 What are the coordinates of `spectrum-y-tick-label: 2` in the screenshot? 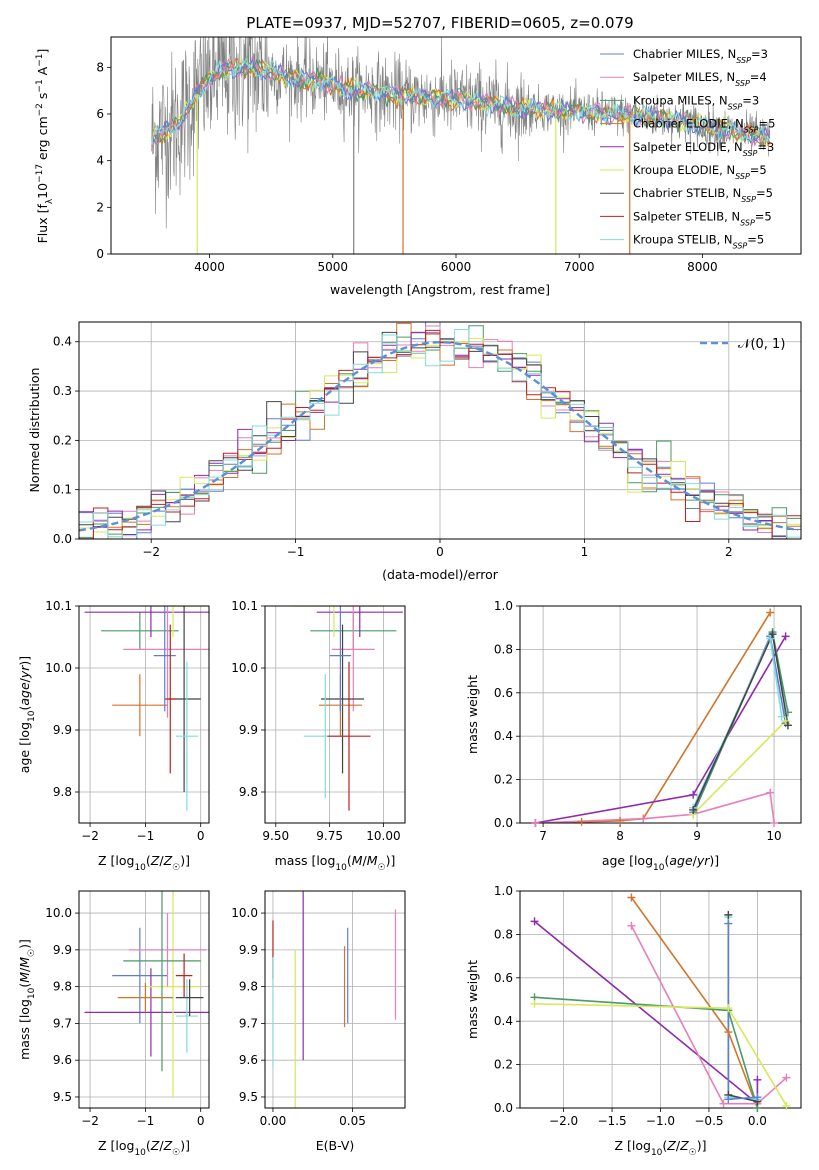 It's located at (100, 207).